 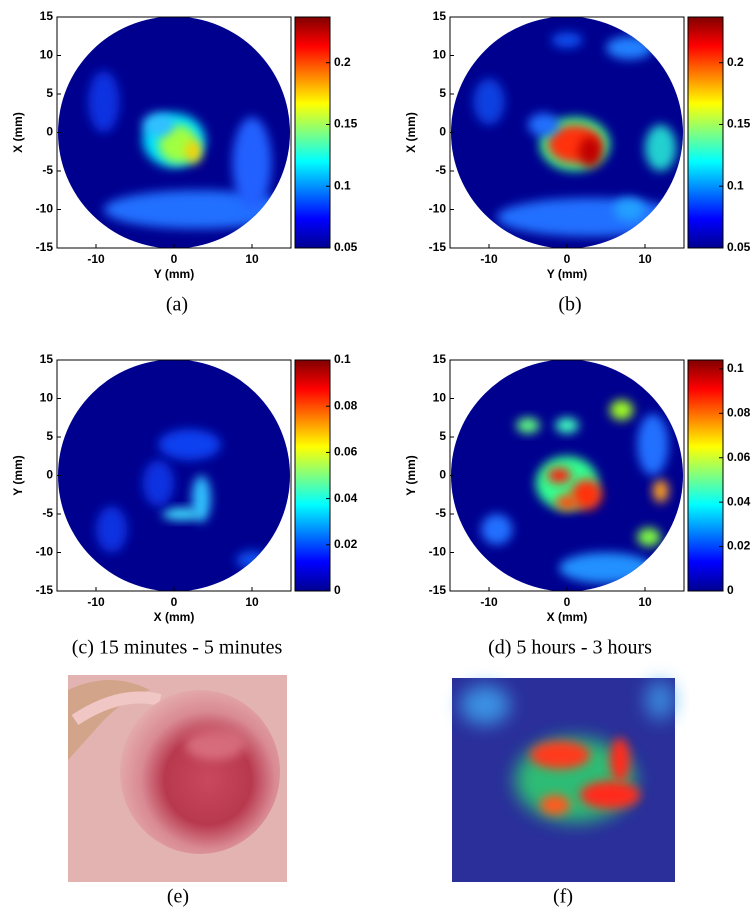 I want to click on panel-caption: (d) 5 hours - 3 hours, so click(x=570, y=648).